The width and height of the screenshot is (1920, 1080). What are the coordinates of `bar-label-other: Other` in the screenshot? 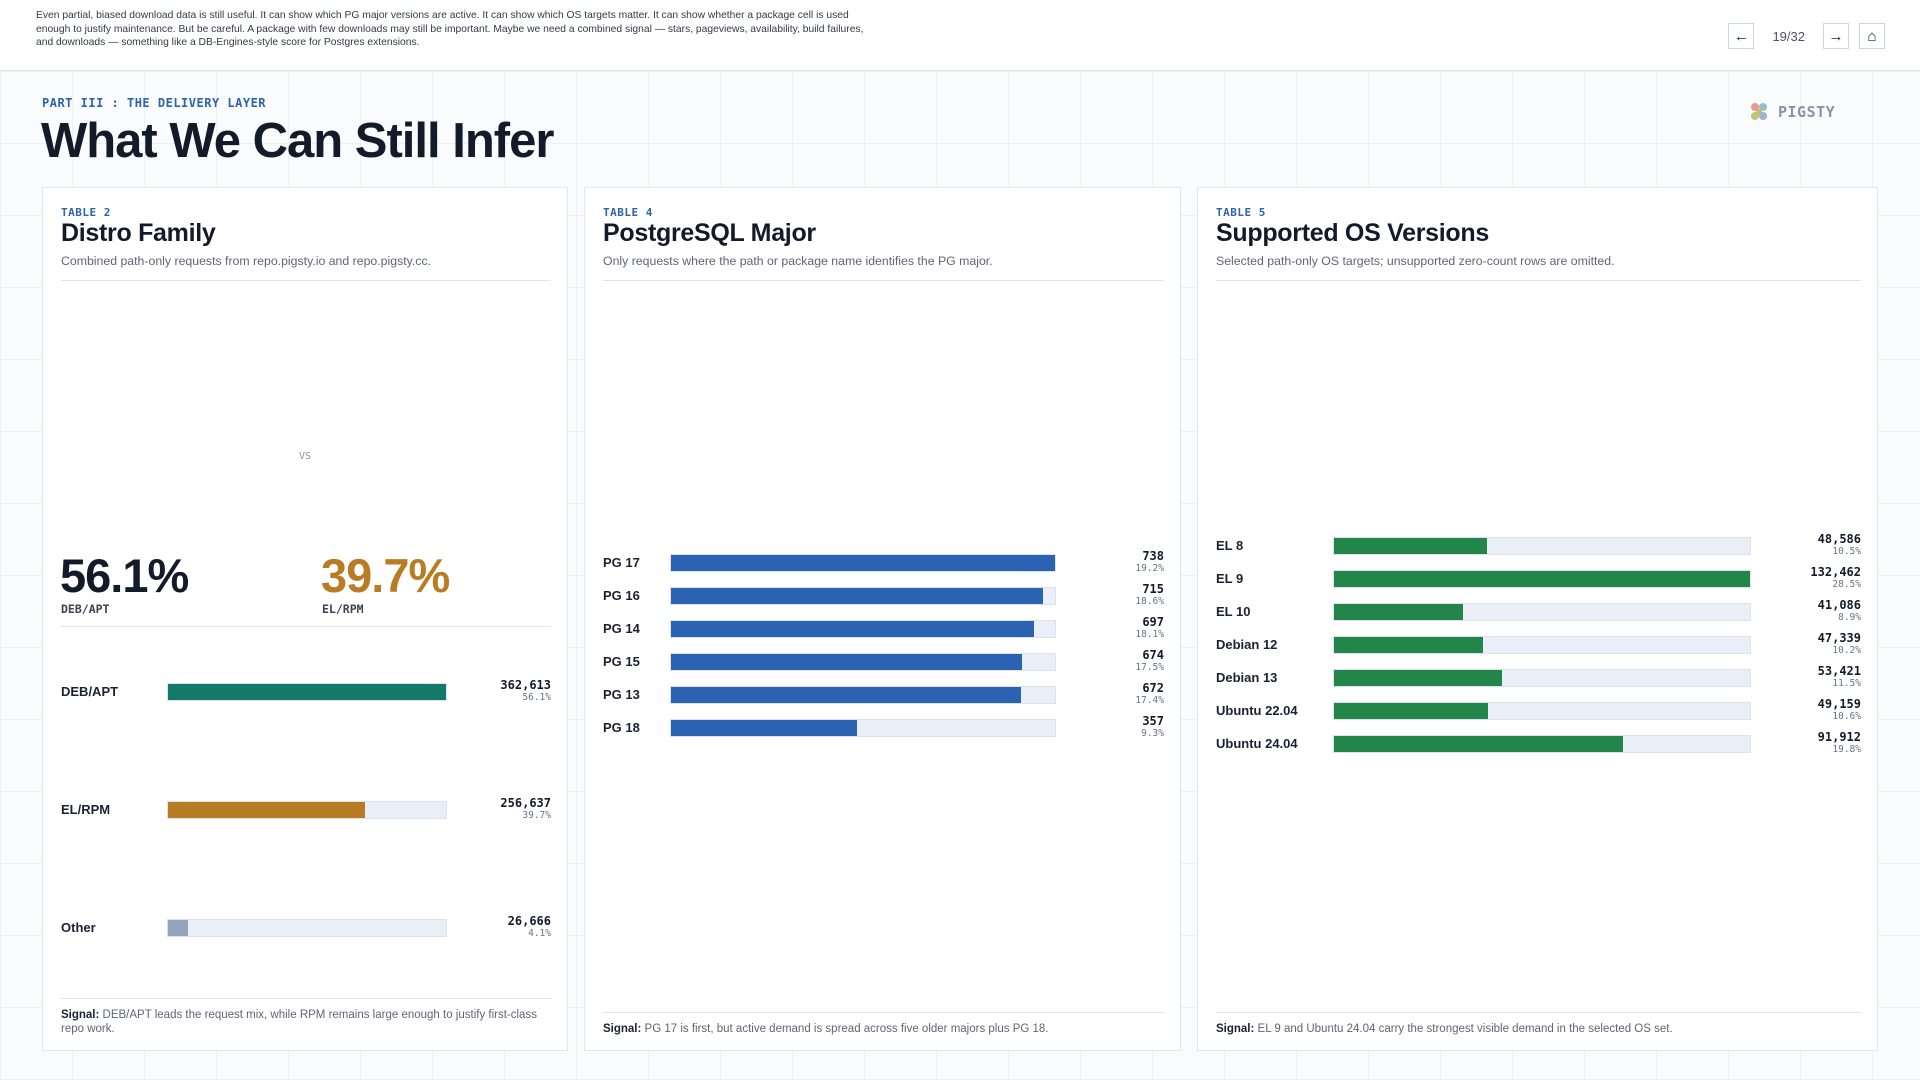 It's located at (78, 927).